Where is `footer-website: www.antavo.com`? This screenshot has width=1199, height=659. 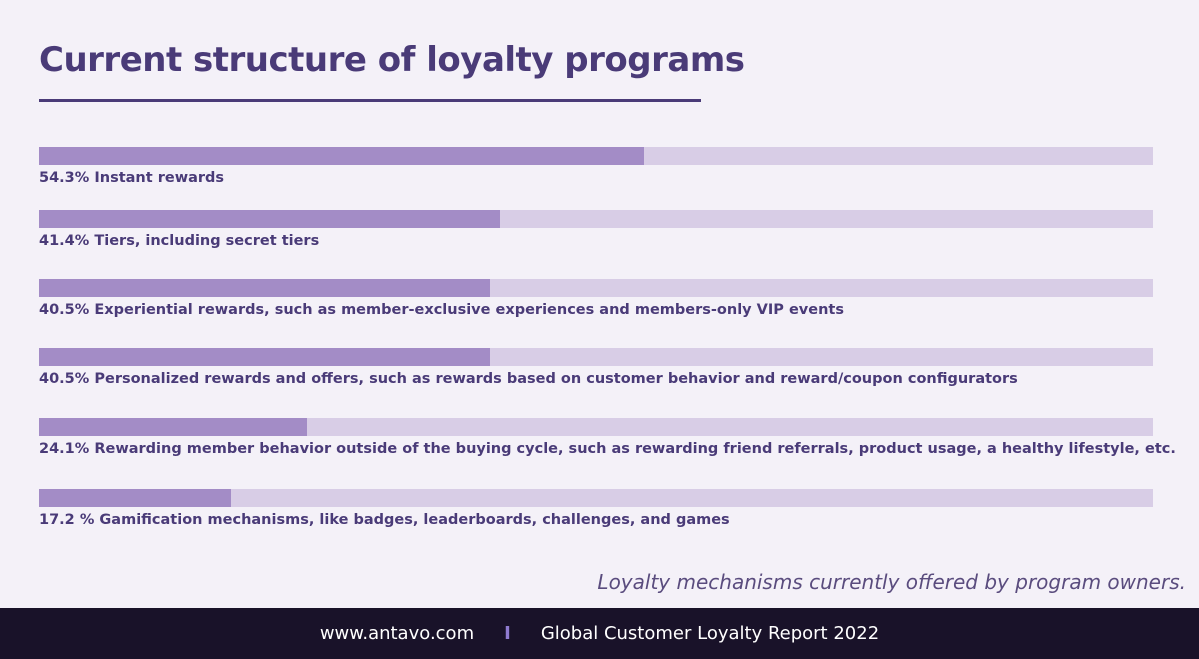
footer-website: www.antavo.com is located at coordinates (397, 633).